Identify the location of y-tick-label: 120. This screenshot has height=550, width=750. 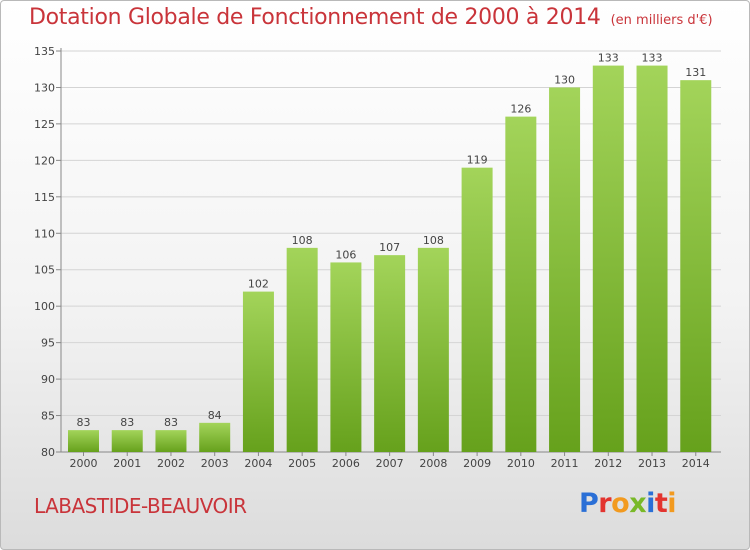
(44, 160).